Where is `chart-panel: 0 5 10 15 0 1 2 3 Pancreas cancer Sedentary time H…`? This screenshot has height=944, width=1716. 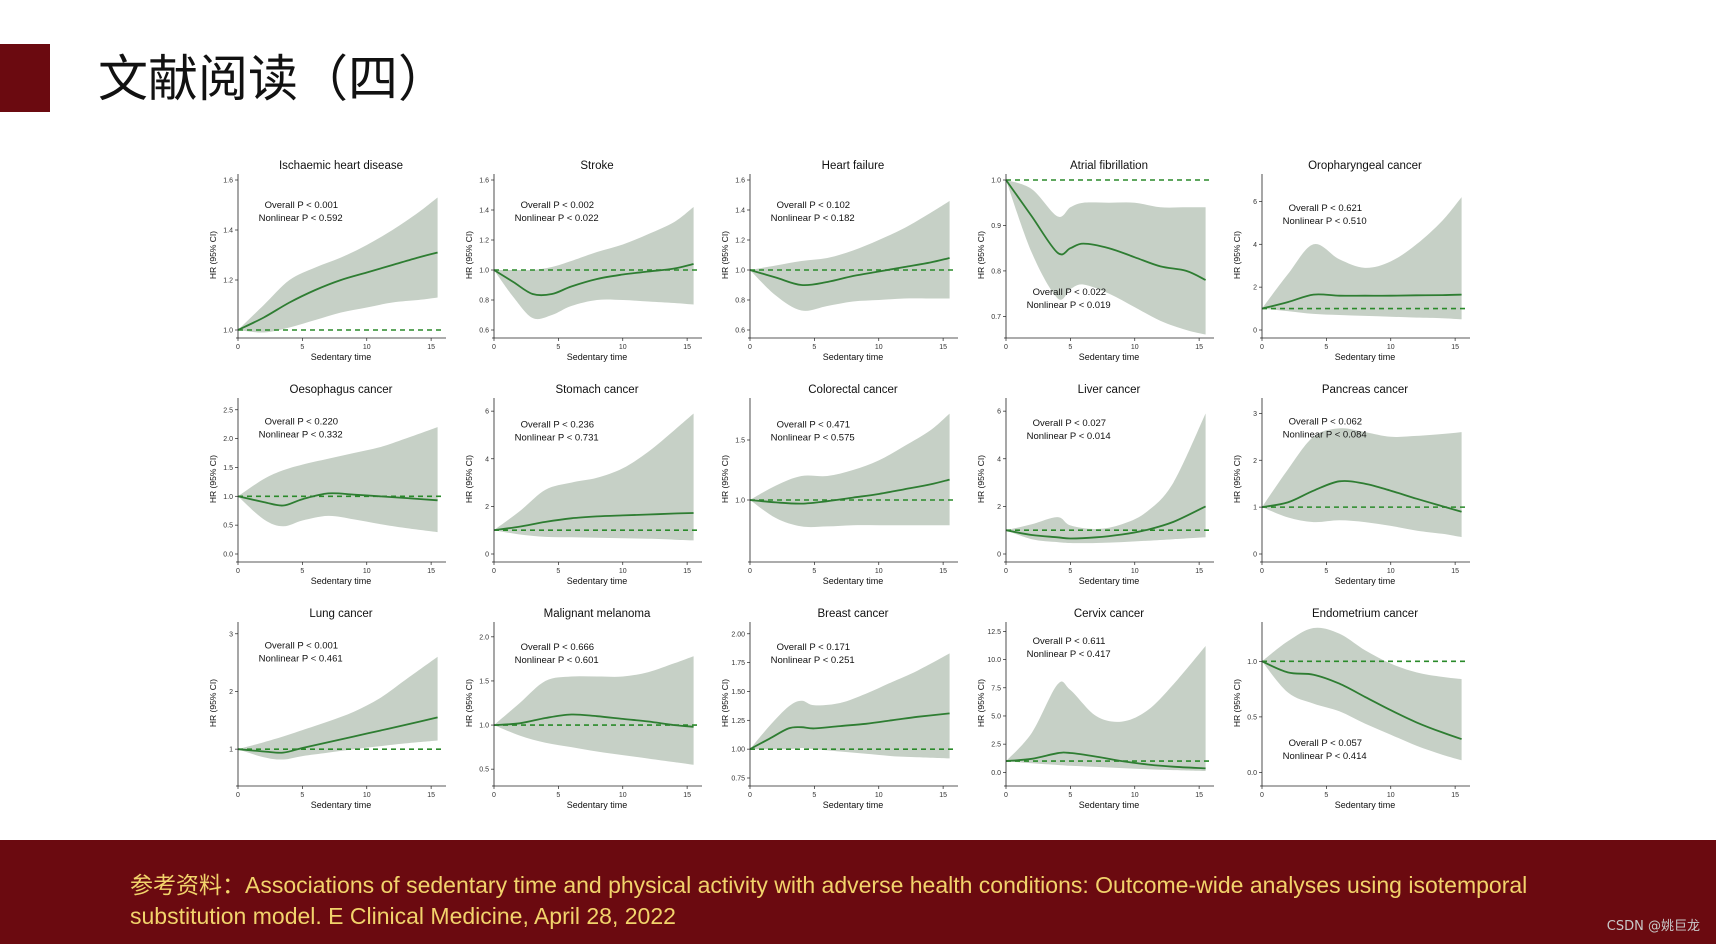
chart-panel: 0 5 10 15 0 1 2 3 Pancreas cancer Sedentary time H… is located at coordinates (1352, 488).